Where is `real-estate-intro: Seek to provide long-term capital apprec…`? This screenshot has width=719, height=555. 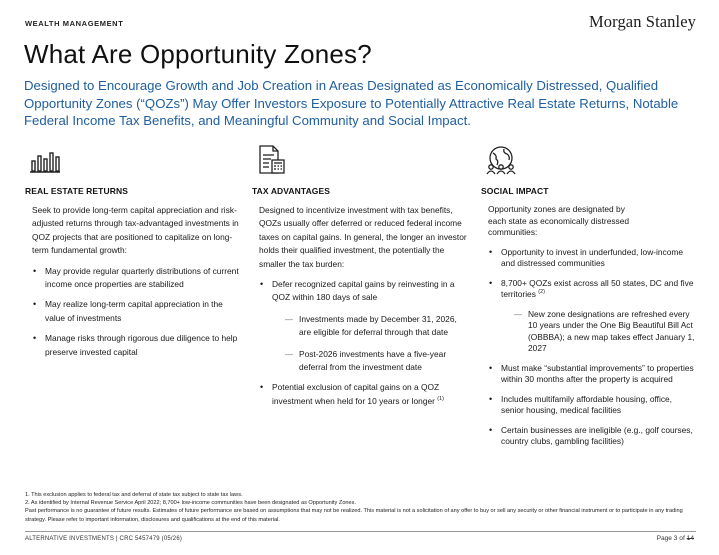
real-estate-intro: Seek to provide long-term capital apprec… is located at coordinates (135, 230).